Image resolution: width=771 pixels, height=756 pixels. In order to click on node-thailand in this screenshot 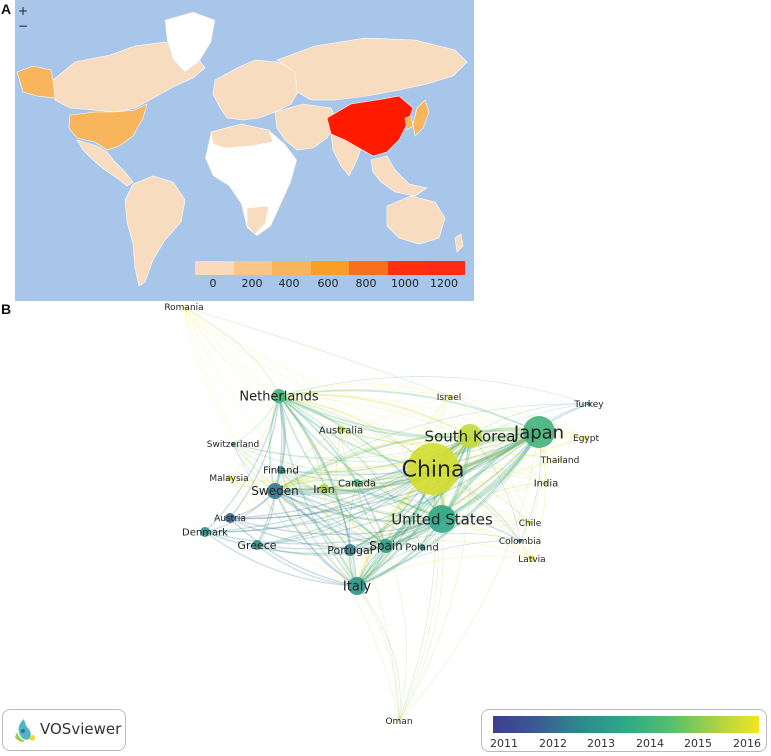, I will do `click(560, 460)`.